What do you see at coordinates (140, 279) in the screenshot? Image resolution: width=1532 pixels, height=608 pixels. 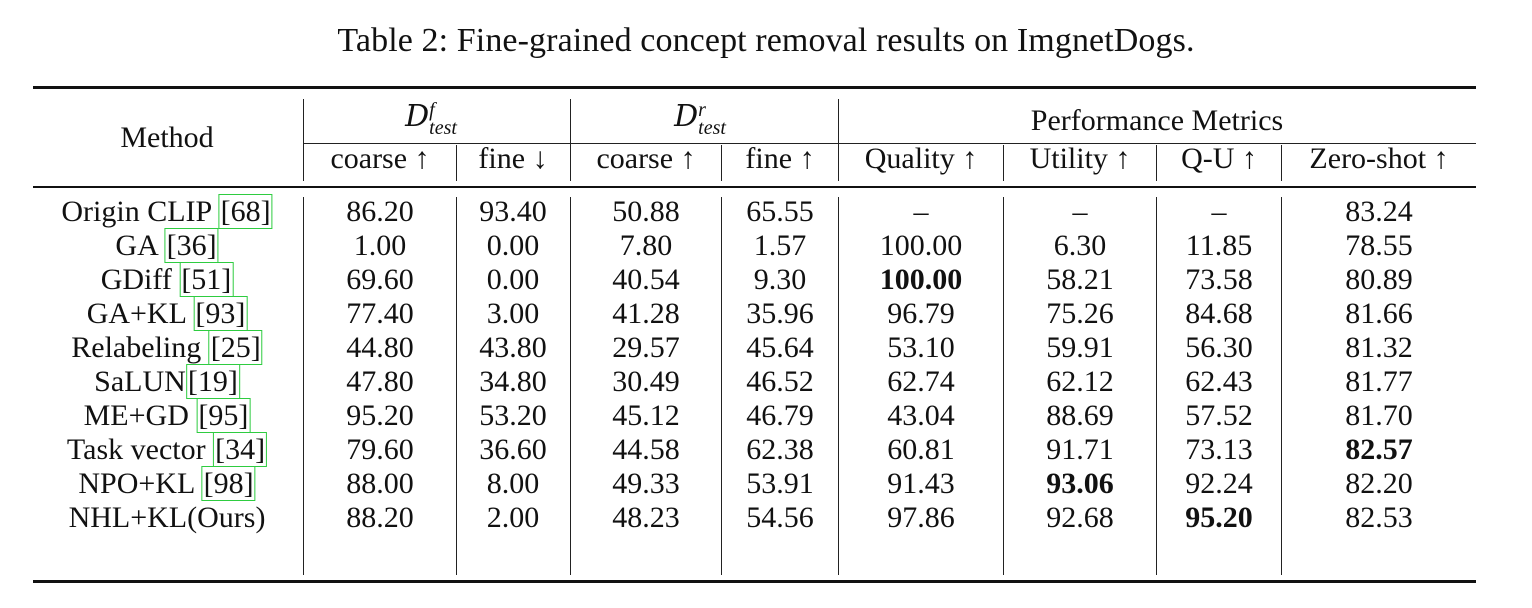 I see `method-label: GDiff` at bounding box center [140, 279].